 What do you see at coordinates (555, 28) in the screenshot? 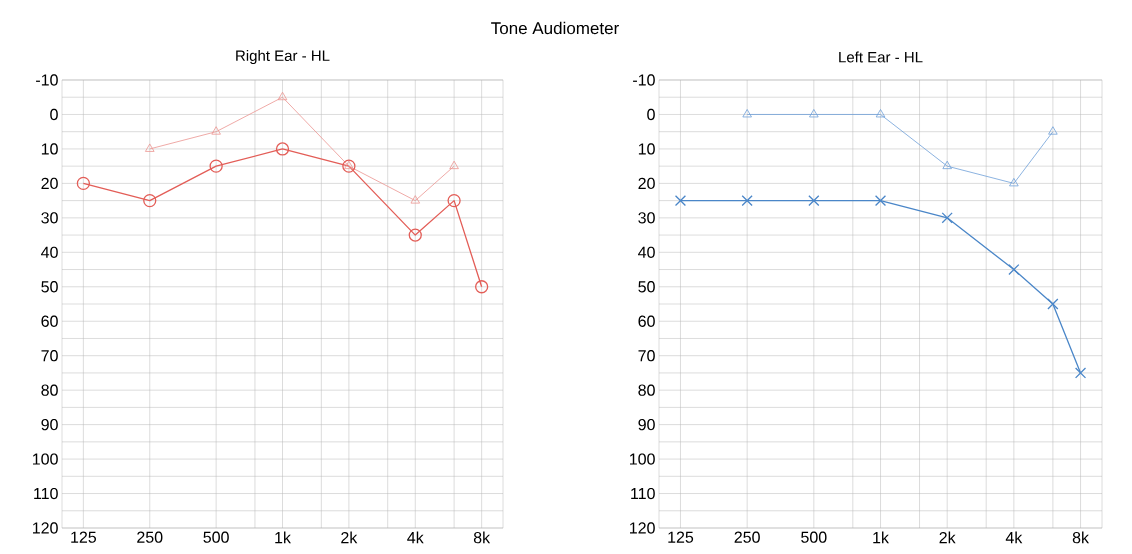
I see `text: Tone Audiometer` at bounding box center [555, 28].